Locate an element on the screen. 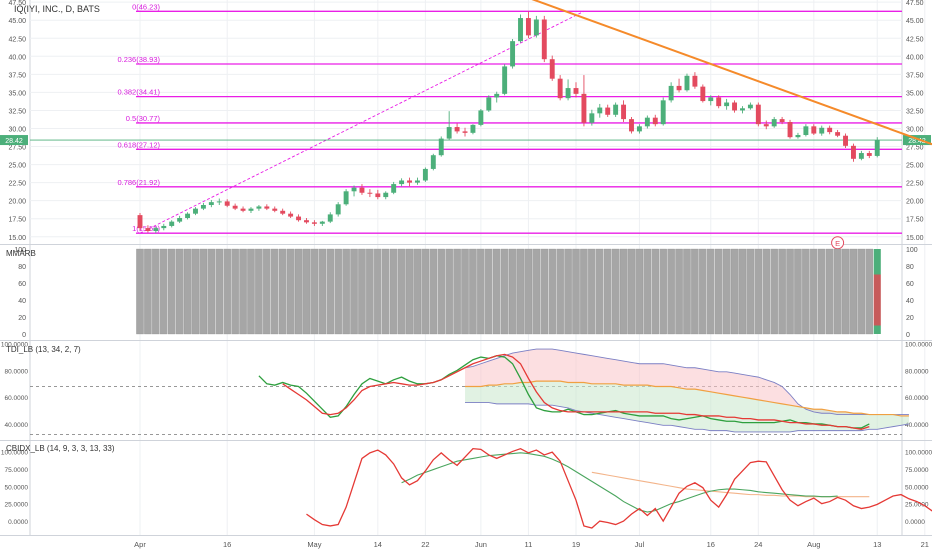  y-tick-label-right: 80 is located at coordinates (910, 267).